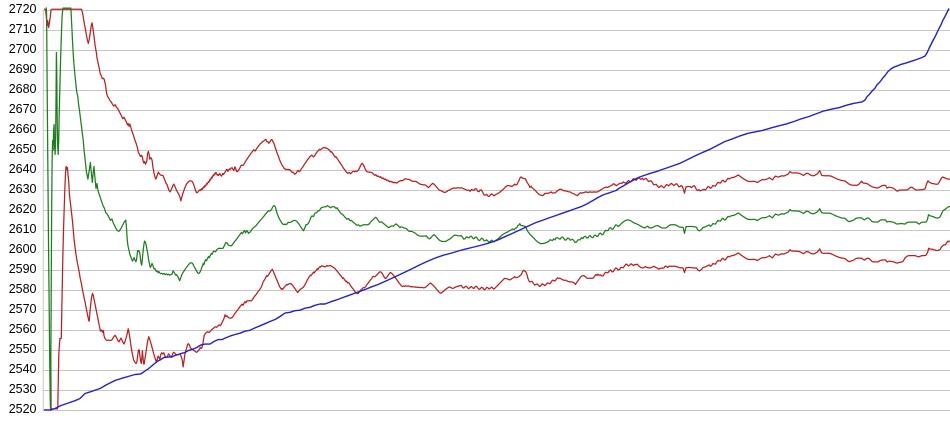 This screenshot has width=950, height=435. What do you see at coordinates (23, 389) in the screenshot?
I see `svg-text: 2530` at bounding box center [23, 389].